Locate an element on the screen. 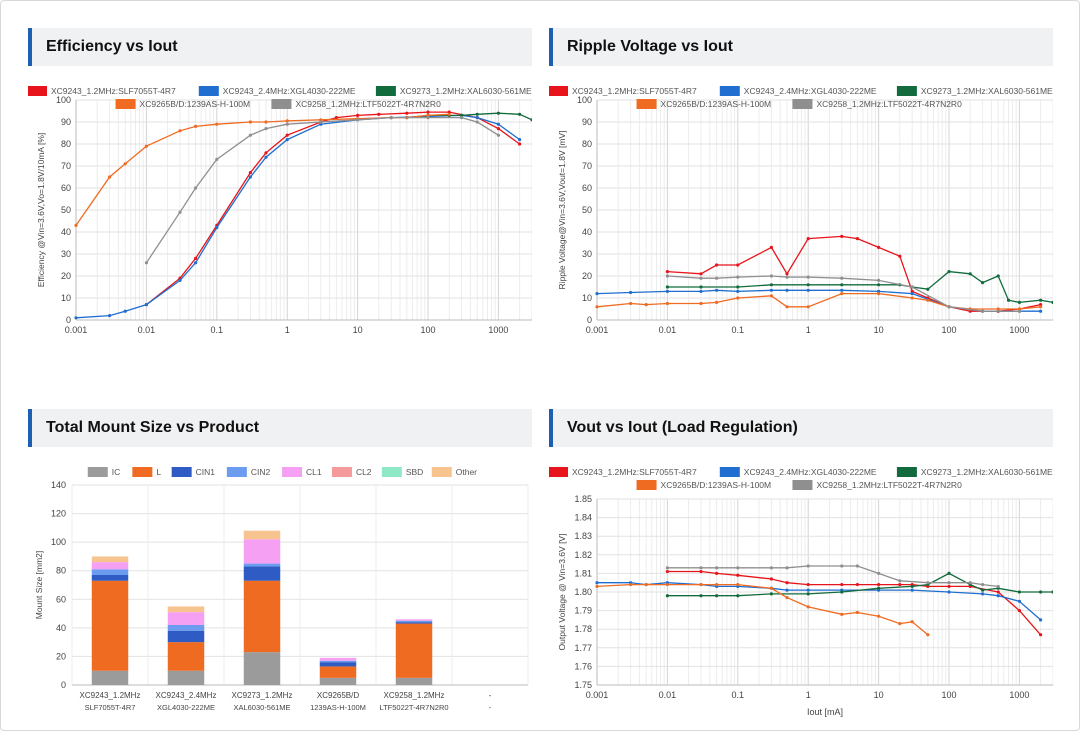 The height and width of the screenshot is (731, 1080). y-tick-label: 120 is located at coordinates (58, 514).